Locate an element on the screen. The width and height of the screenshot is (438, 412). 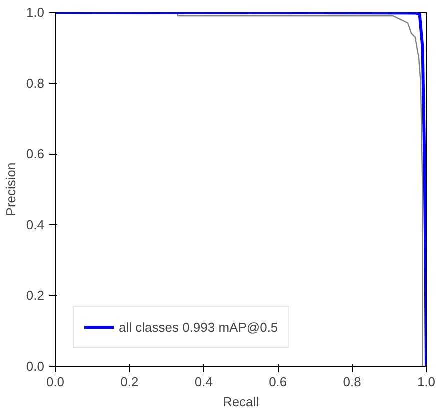
y-tick-label: 0.2 is located at coordinates (35, 296).